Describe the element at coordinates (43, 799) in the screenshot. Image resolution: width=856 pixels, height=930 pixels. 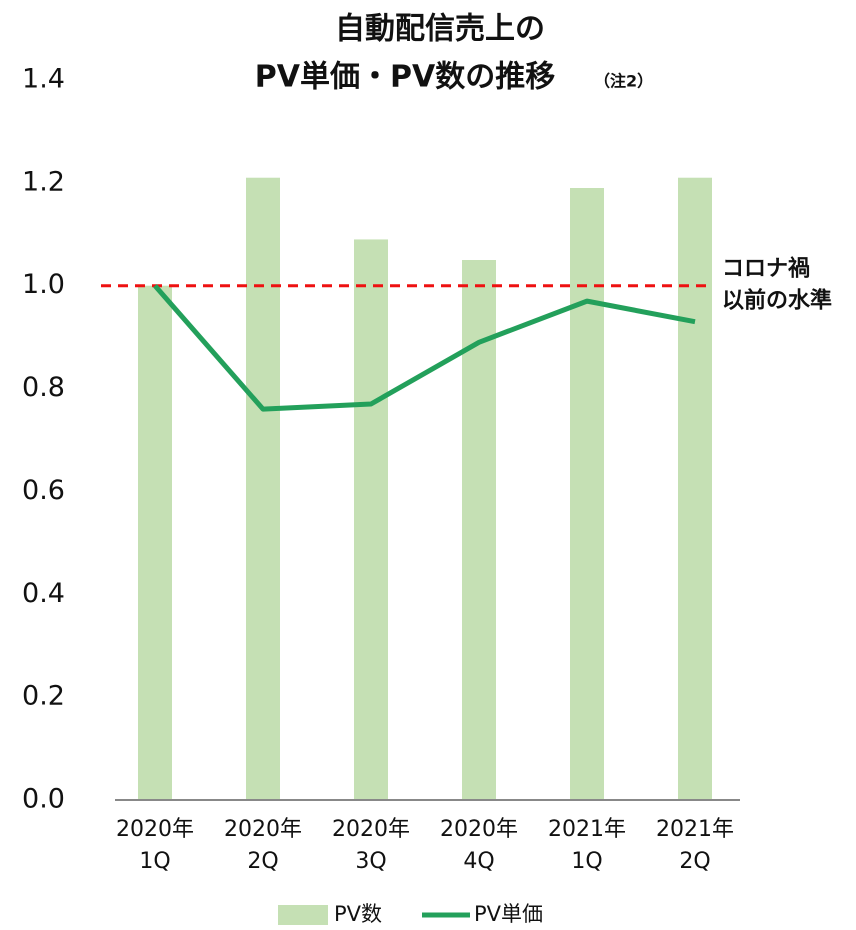
I see `y-tick-label: 0.0` at that location.